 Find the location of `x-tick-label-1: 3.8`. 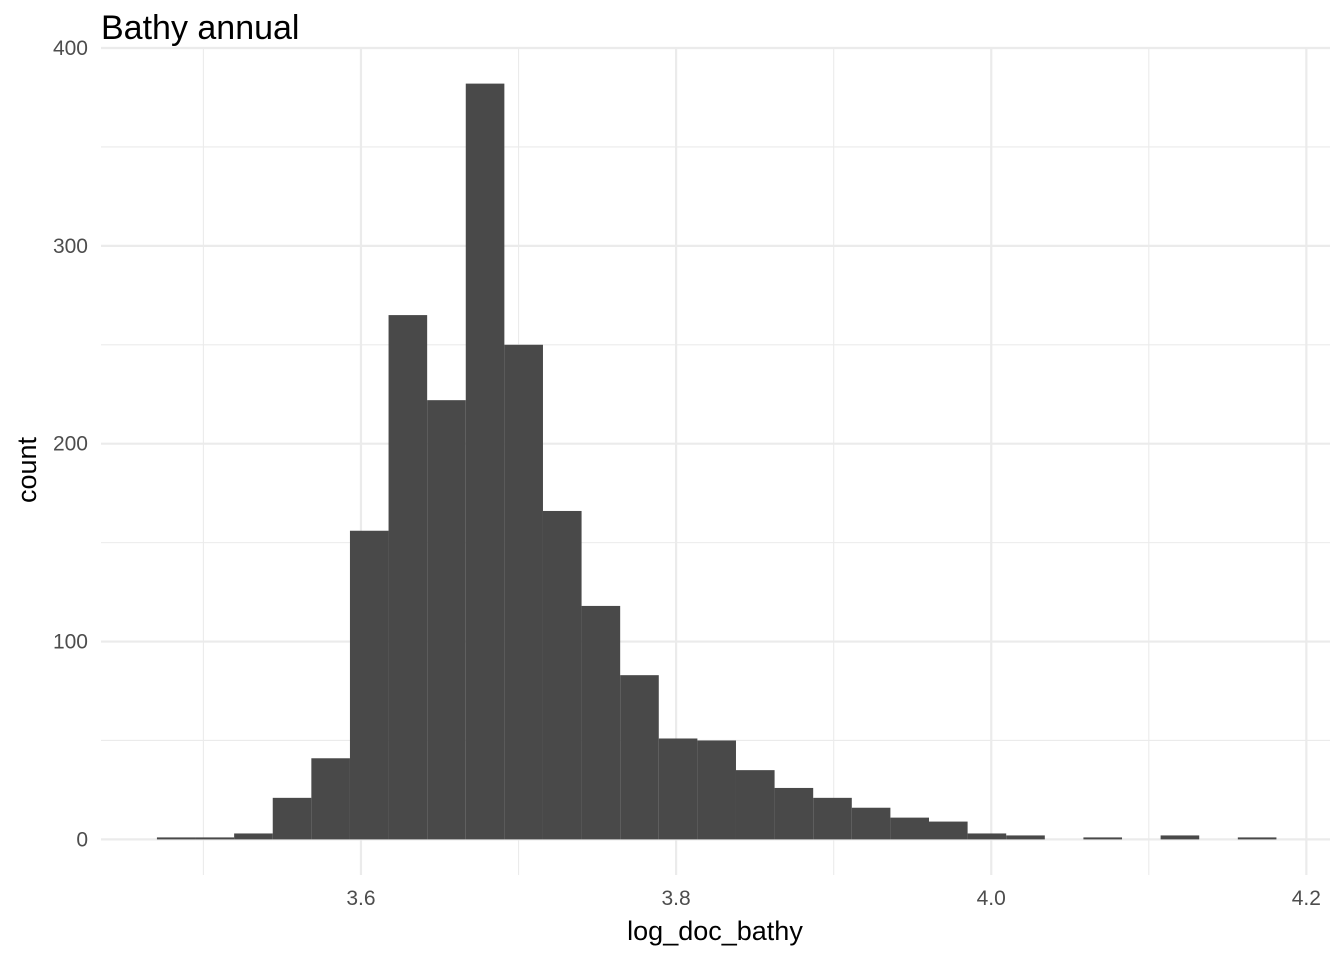

x-tick-label-1: 3.8 is located at coordinates (676, 898).